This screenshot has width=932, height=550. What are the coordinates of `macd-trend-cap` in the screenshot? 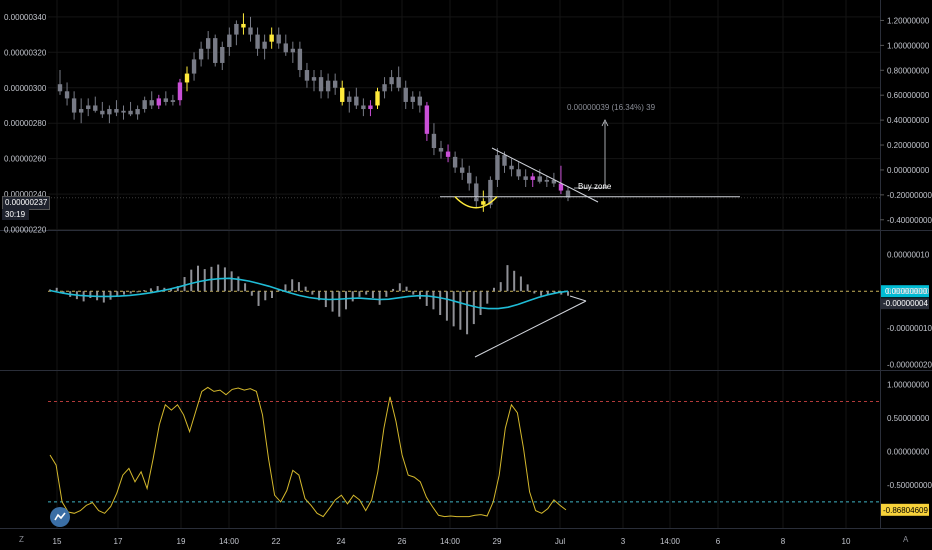 It's located at (578, 298).